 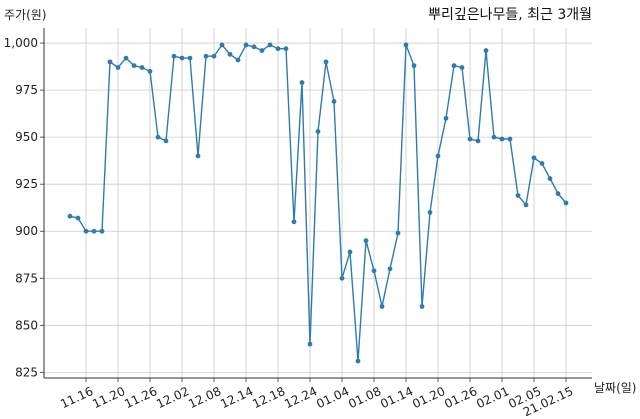 I want to click on x-tick-label: 02.01, so click(x=492, y=397).